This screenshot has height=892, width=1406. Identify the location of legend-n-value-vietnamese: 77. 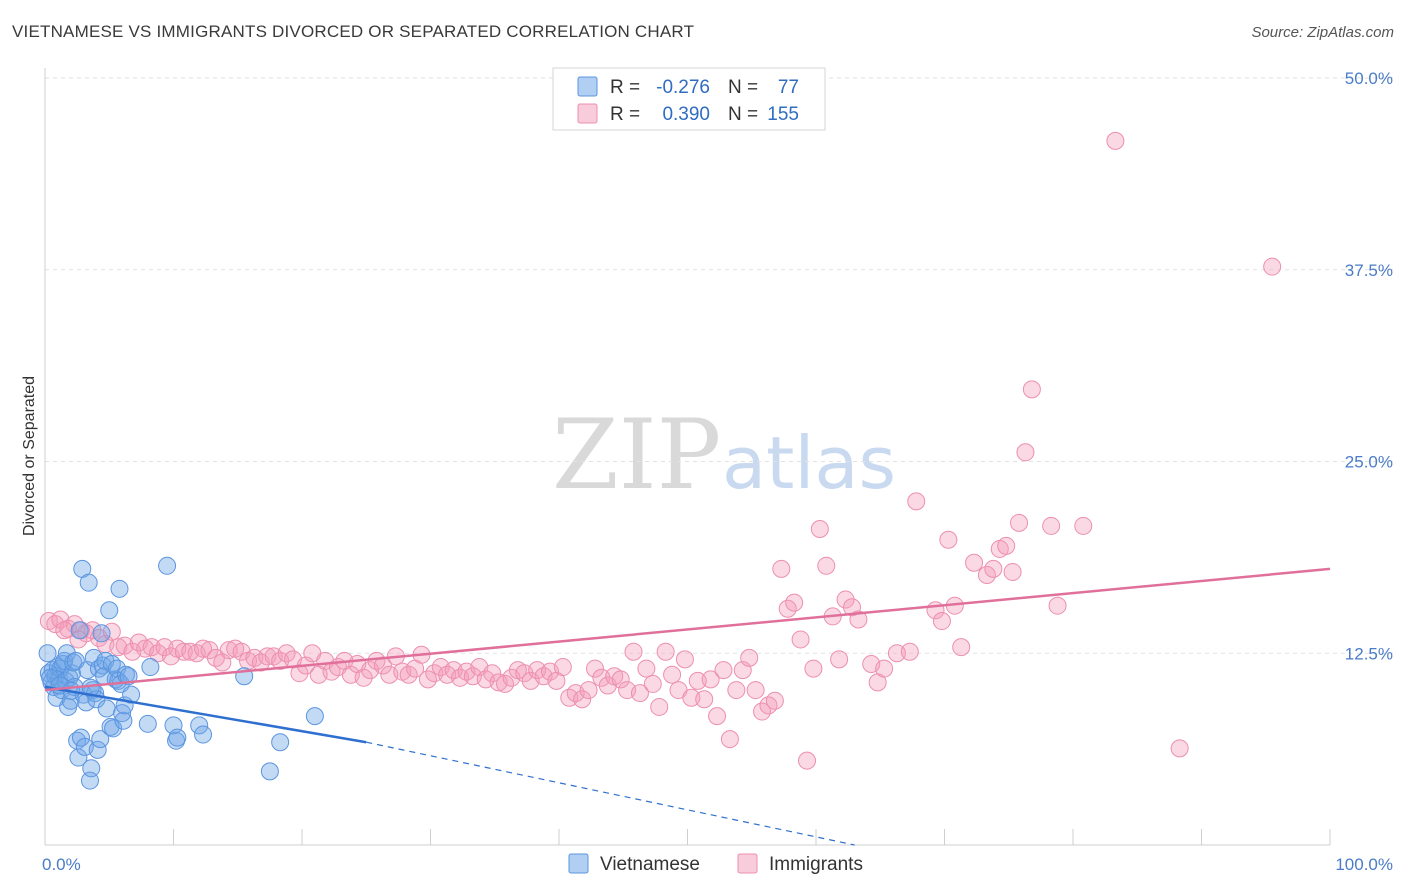
(788, 87).